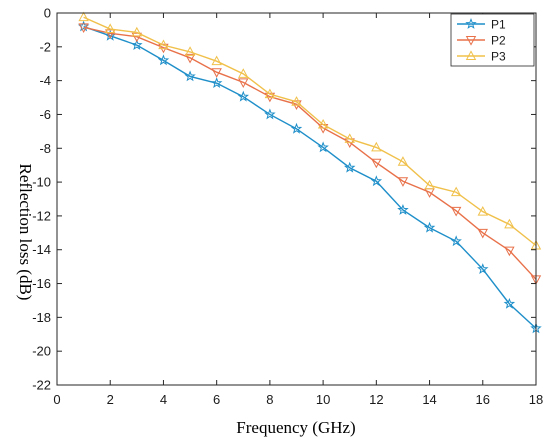 The height and width of the screenshot is (440, 550). Describe the element at coordinates (323, 399) in the screenshot. I see `x-tick-label: 10` at that location.